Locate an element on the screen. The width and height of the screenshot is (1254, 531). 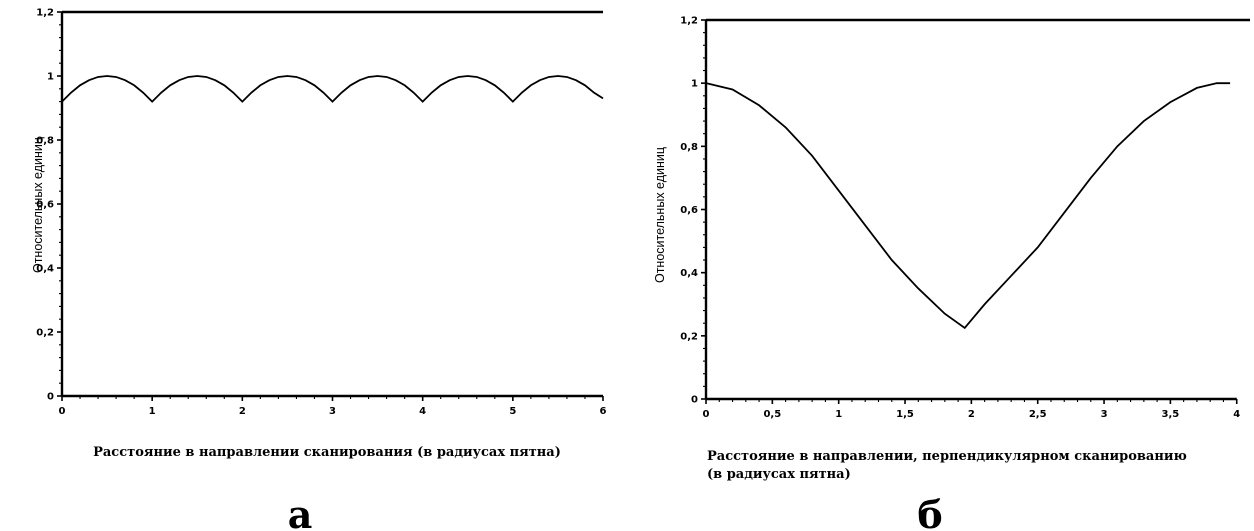
chart-b-ylabel: Относительных единиц is located at coordinates (660, 215).